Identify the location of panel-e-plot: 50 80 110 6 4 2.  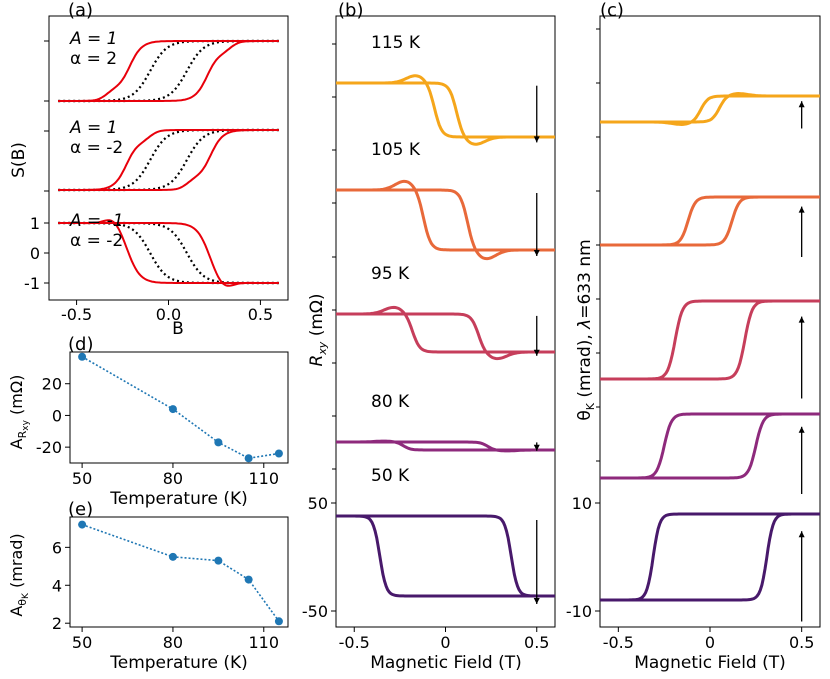
(167, 586).